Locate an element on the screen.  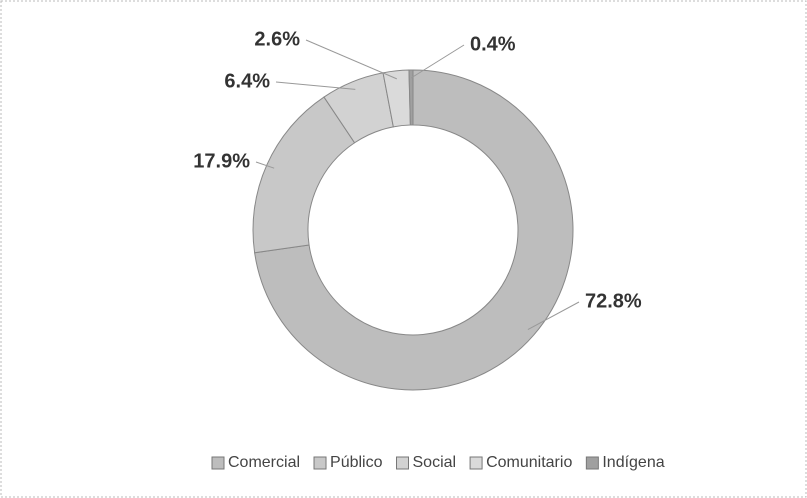
data-label: 0.4% is located at coordinates (493, 44).